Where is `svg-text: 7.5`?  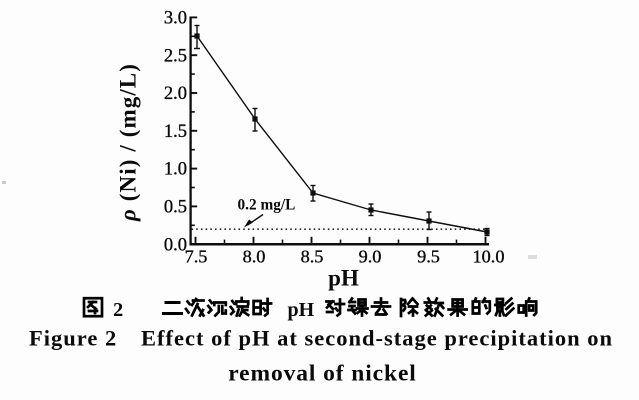 svg-text: 7.5 is located at coordinates (196, 256).